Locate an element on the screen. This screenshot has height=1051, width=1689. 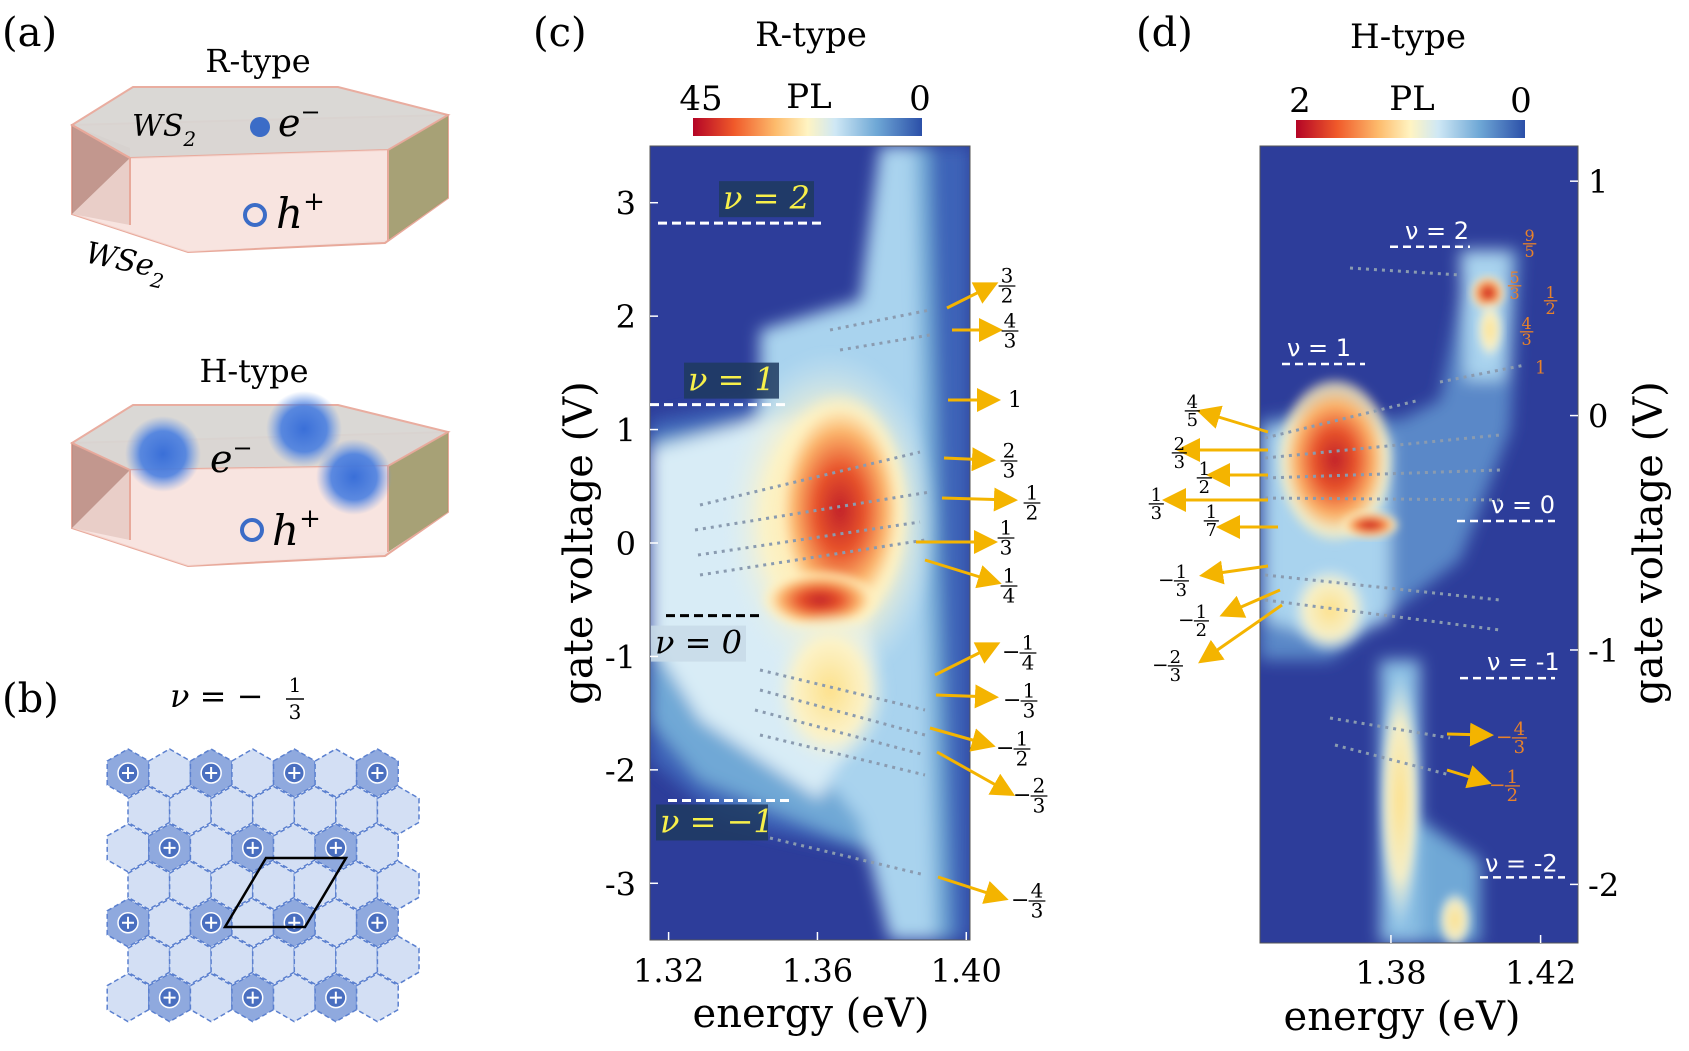
r-type-title: R-type is located at coordinates (257, 61).